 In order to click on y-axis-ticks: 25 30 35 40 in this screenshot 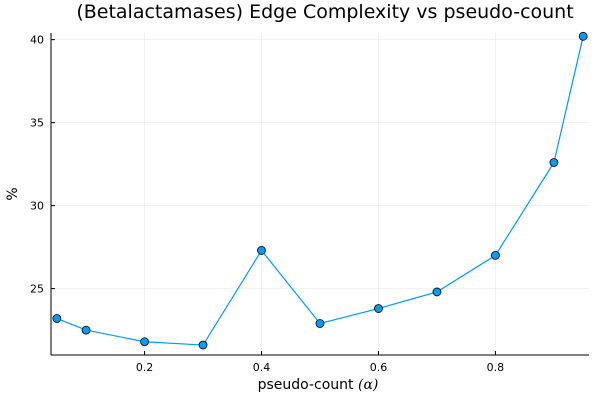, I will do `click(42, 165)`.